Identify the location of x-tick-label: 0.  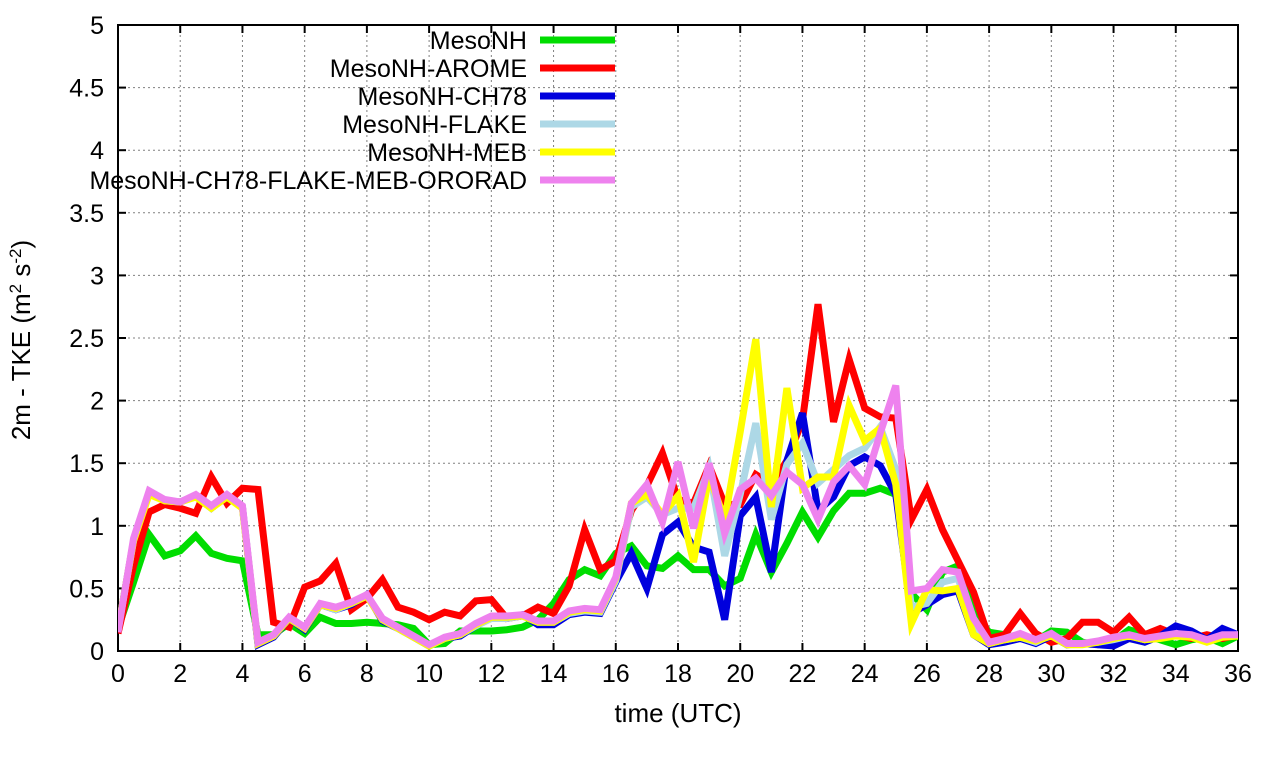
(118, 674).